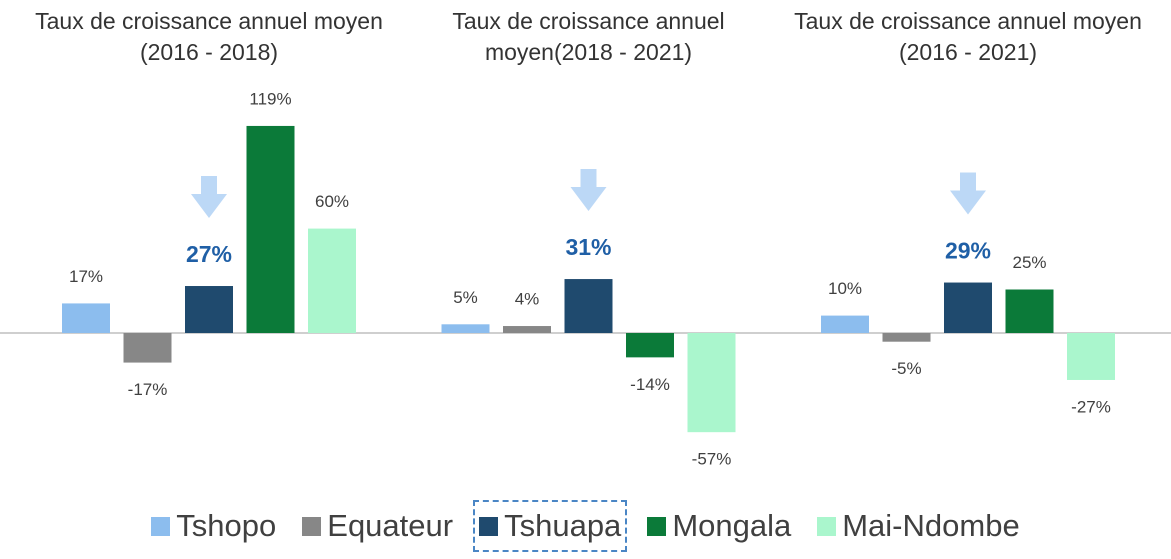 Image resolution: width=1171 pixels, height=559 pixels. What do you see at coordinates (527, 299) in the screenshot?
I see `data-label: 4%` at bounding box center [527, 299].